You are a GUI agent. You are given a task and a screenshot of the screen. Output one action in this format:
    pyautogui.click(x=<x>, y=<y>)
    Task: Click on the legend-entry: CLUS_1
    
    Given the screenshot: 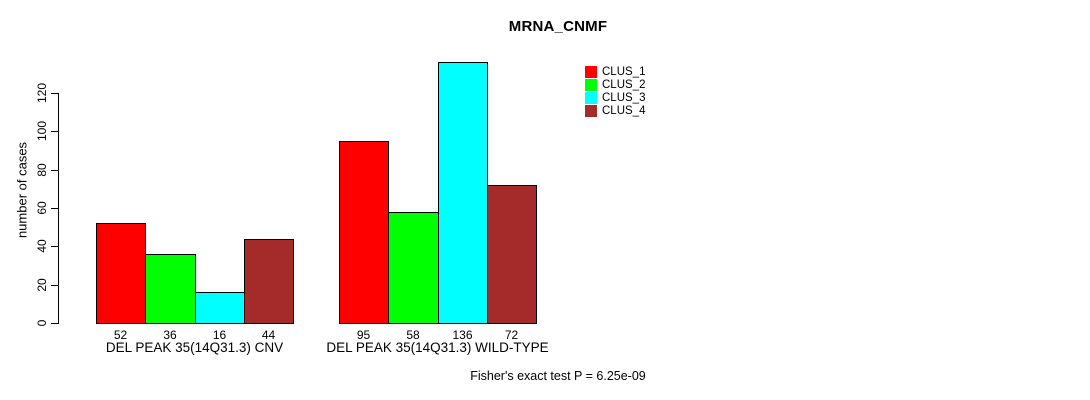 What is the action you would take?
    pyautogui.click(x=615, y=71)
    